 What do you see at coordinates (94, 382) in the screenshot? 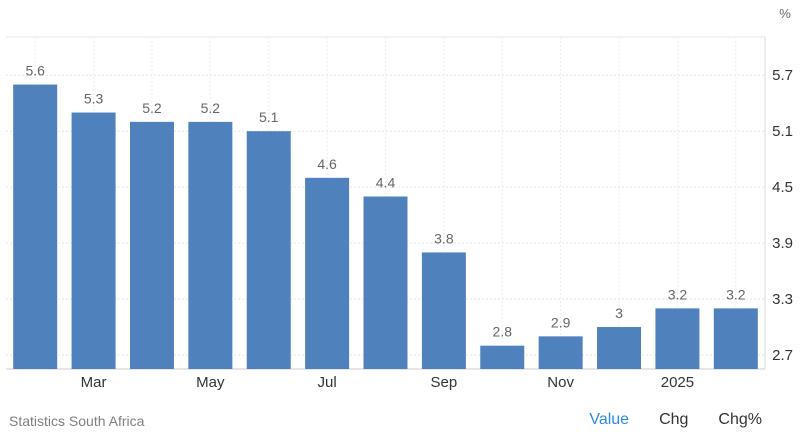
I see `x-tick-label: Mar` at bounding box center [94, 382].